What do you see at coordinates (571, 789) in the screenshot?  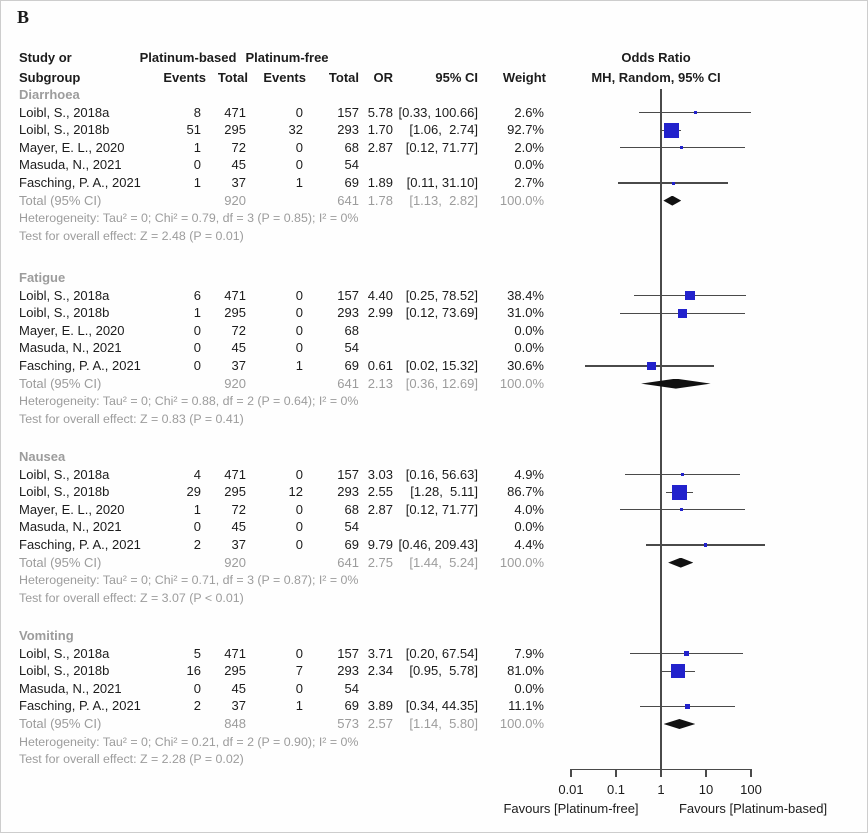 I see `axis-tick-label-0.01: 0.01` at bounding box center [571, 789].